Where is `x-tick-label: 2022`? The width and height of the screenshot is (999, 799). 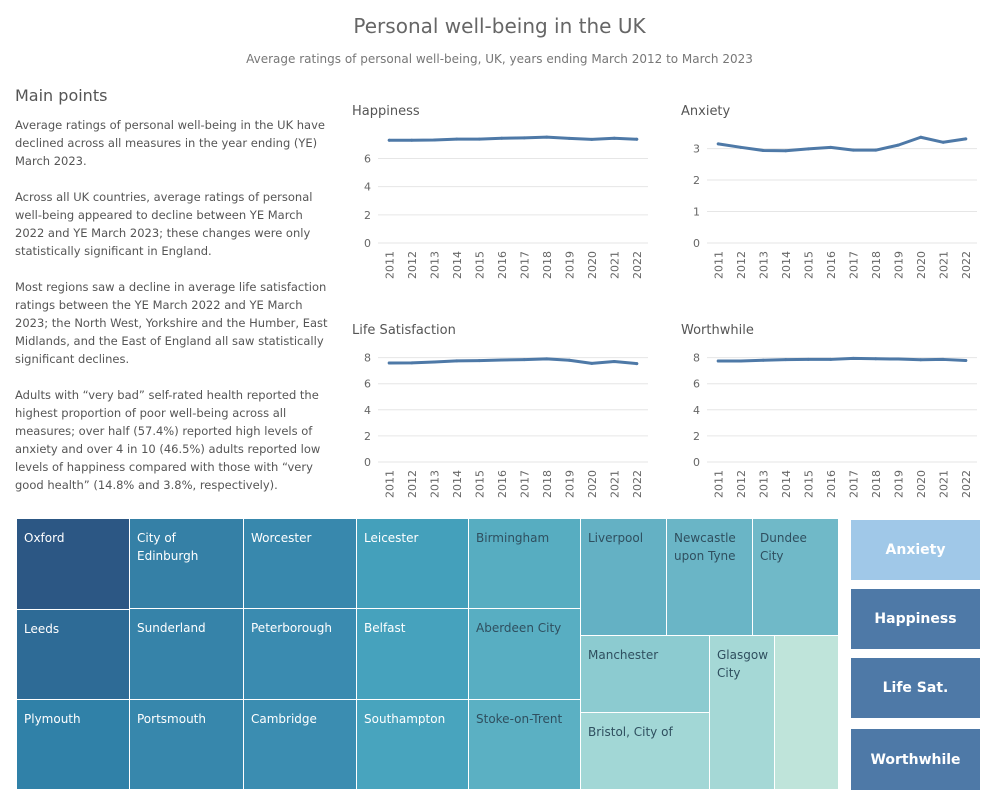 x-tick-label: 2022 is located at coordinates (966, 484).